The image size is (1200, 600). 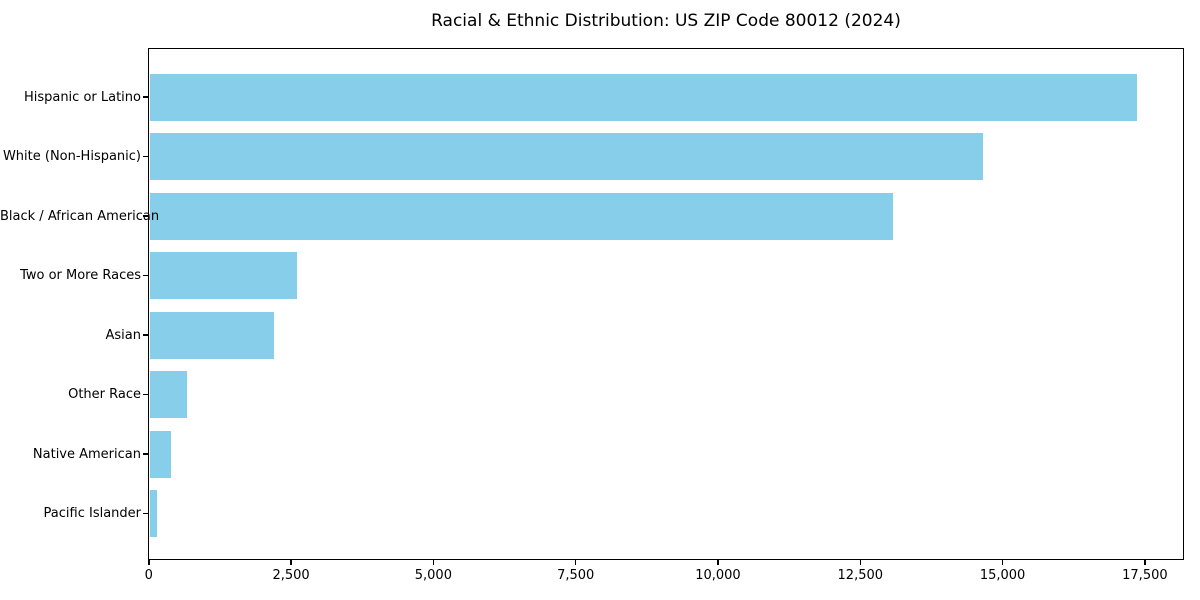 What do you see at coordinates (80, 216) in the screenshot?
I see `y-tick-label: Black / African American` at bounding box center [80, 216].